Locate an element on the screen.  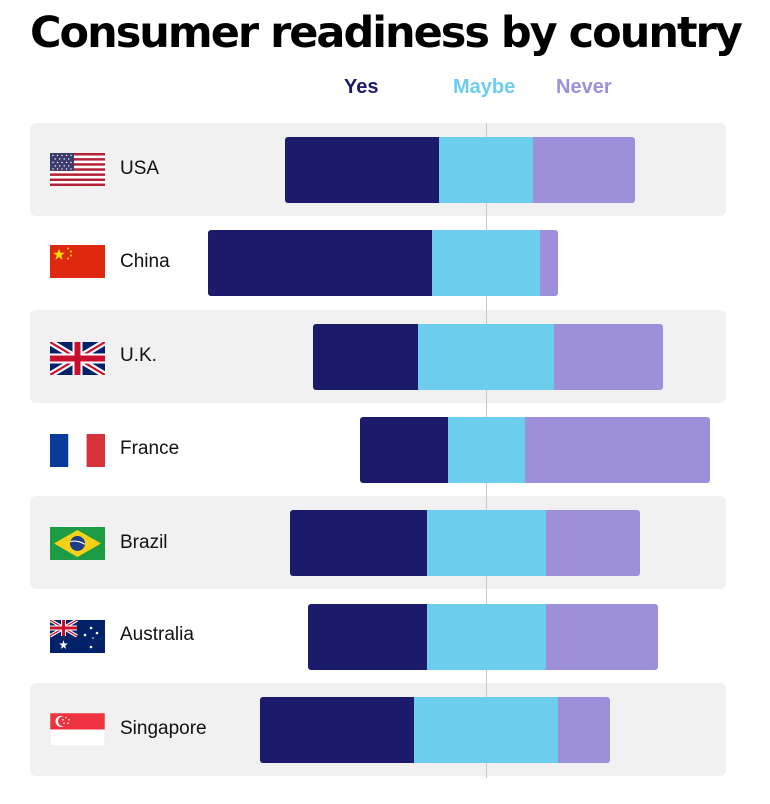
australia-flag-icon is located at coordinates (77, 636).